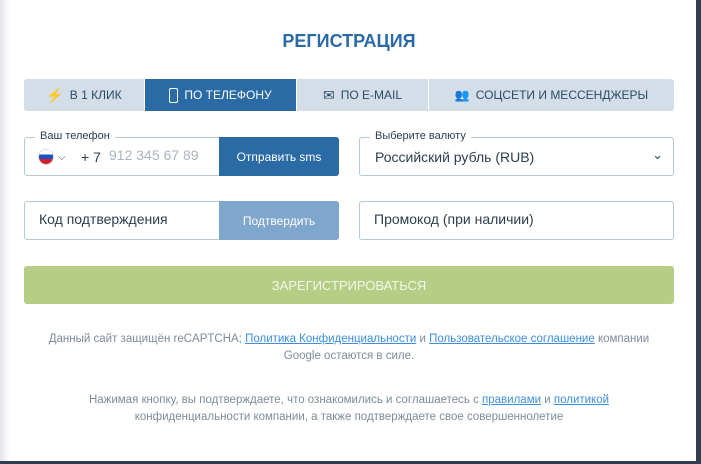  What do you see at coordinates (516, 153) in the screenshot?
I see `currency-select: Выберите валюту Российский рубль (RUB) ⌄` at bounding box center [516, 153].